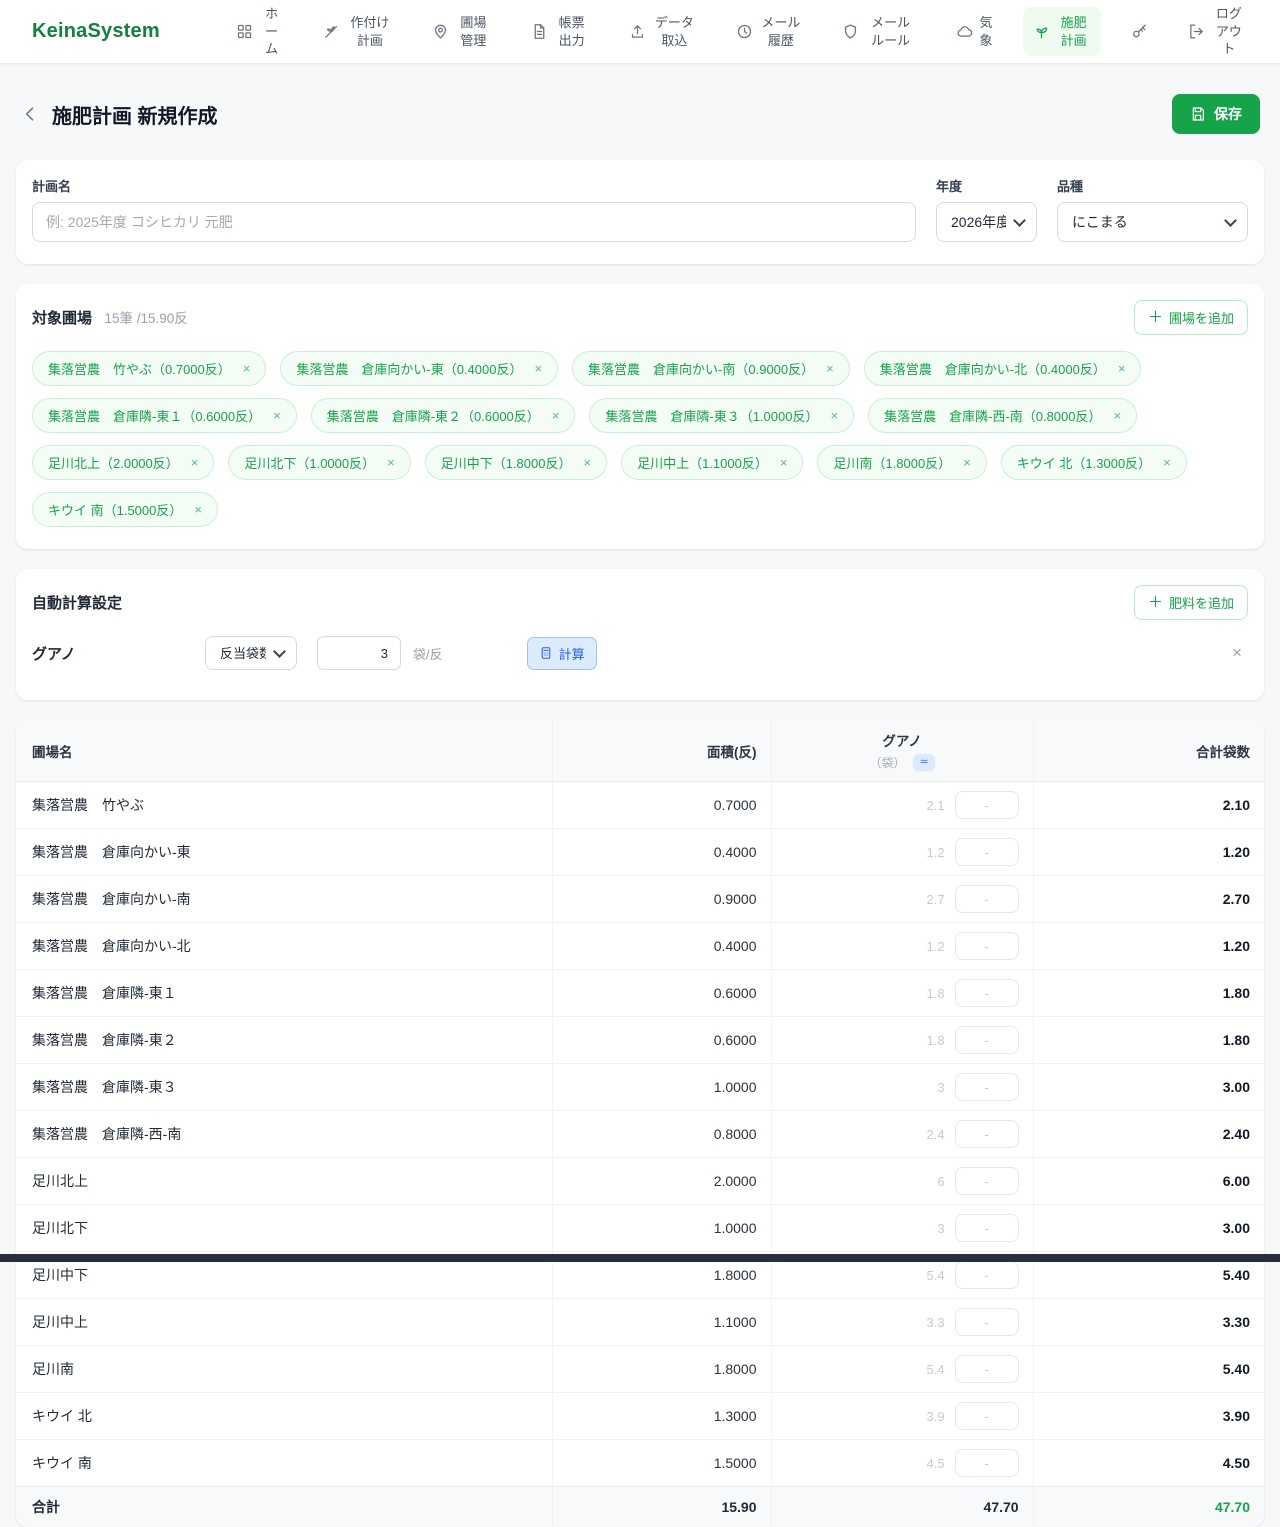 The height and width of the screenshot is (1527, 1280). Describe the element at coordinates (769, 31) in the screenshot. I see `nav-item-mail-history: メール履歴` at that location.